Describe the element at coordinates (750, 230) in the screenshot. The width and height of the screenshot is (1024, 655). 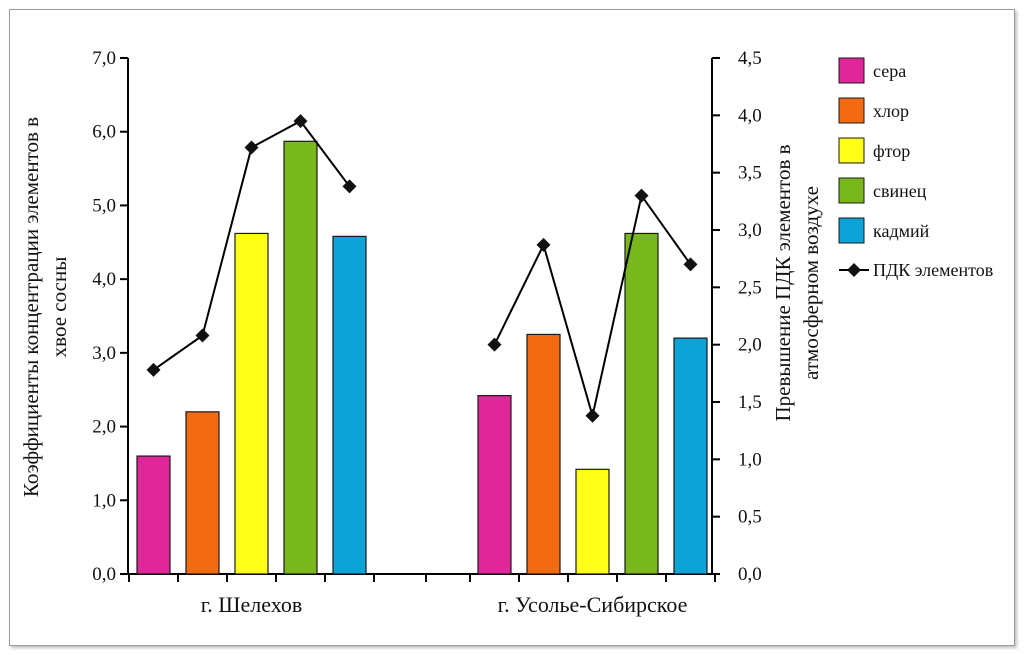
I see `y-tick-label-right: 3,0` at that location.